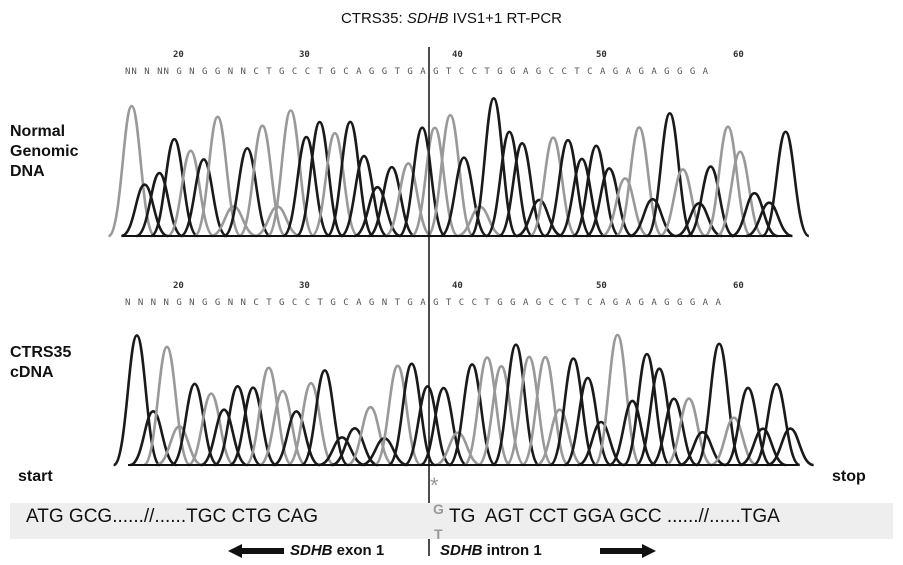  Describe the element at coordinates (178, 55) in the screenshot. I see `panel1-tick-20: 20` at that location.